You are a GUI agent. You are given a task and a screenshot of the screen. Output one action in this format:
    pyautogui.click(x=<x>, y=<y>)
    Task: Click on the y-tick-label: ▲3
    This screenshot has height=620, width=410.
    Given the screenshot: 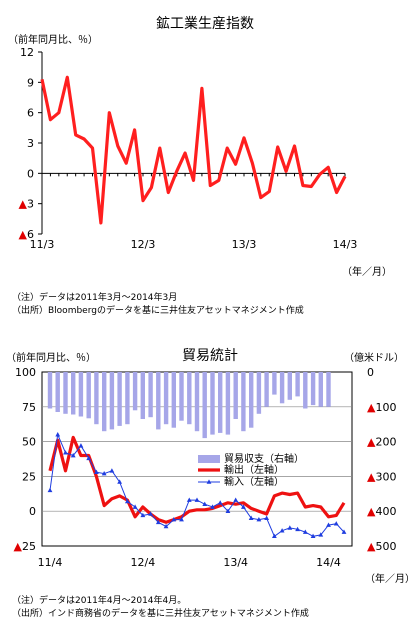 What is the action you would take?
    pyautogui.click(x=26, y=204)
    